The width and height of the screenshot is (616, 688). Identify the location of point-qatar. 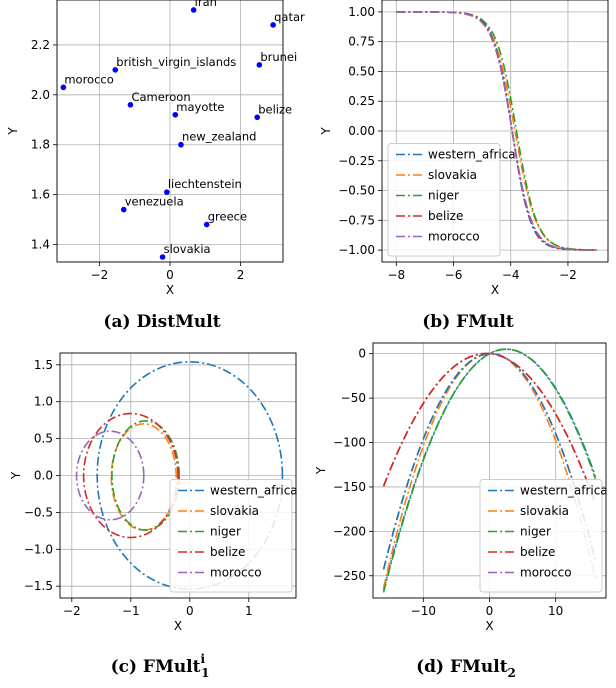
(273, 25).